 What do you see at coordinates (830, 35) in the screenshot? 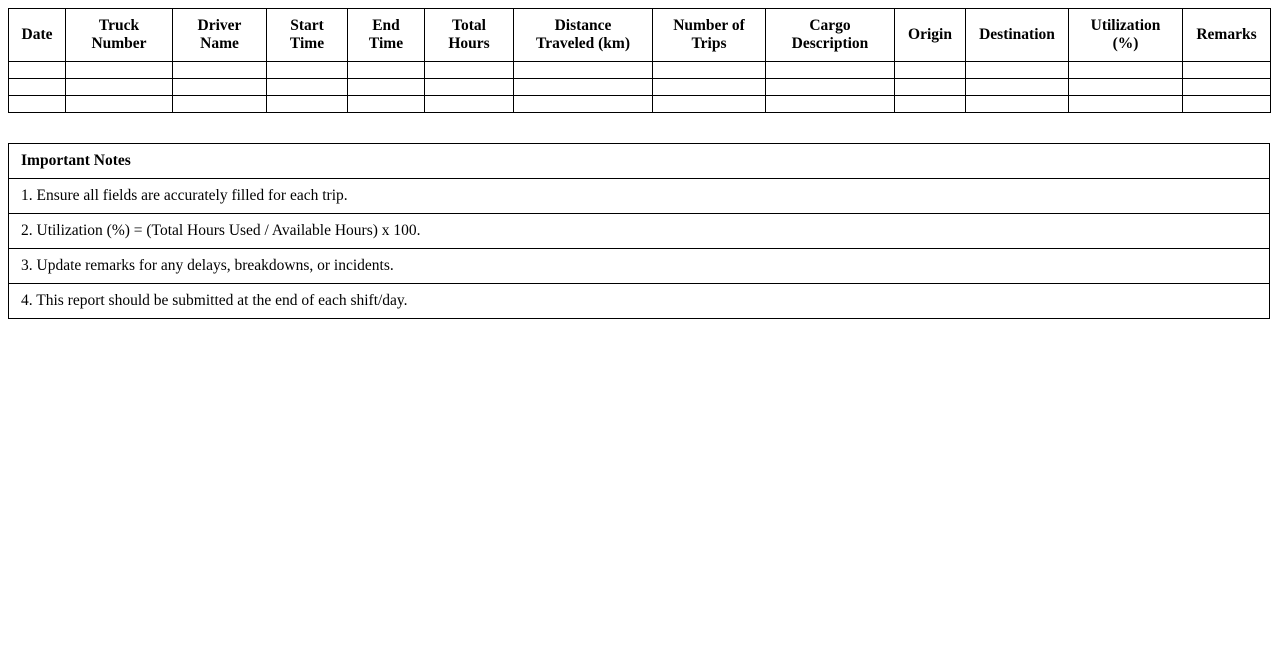
I see `column-header: Cargo Description` at bounding box center [830, 35].